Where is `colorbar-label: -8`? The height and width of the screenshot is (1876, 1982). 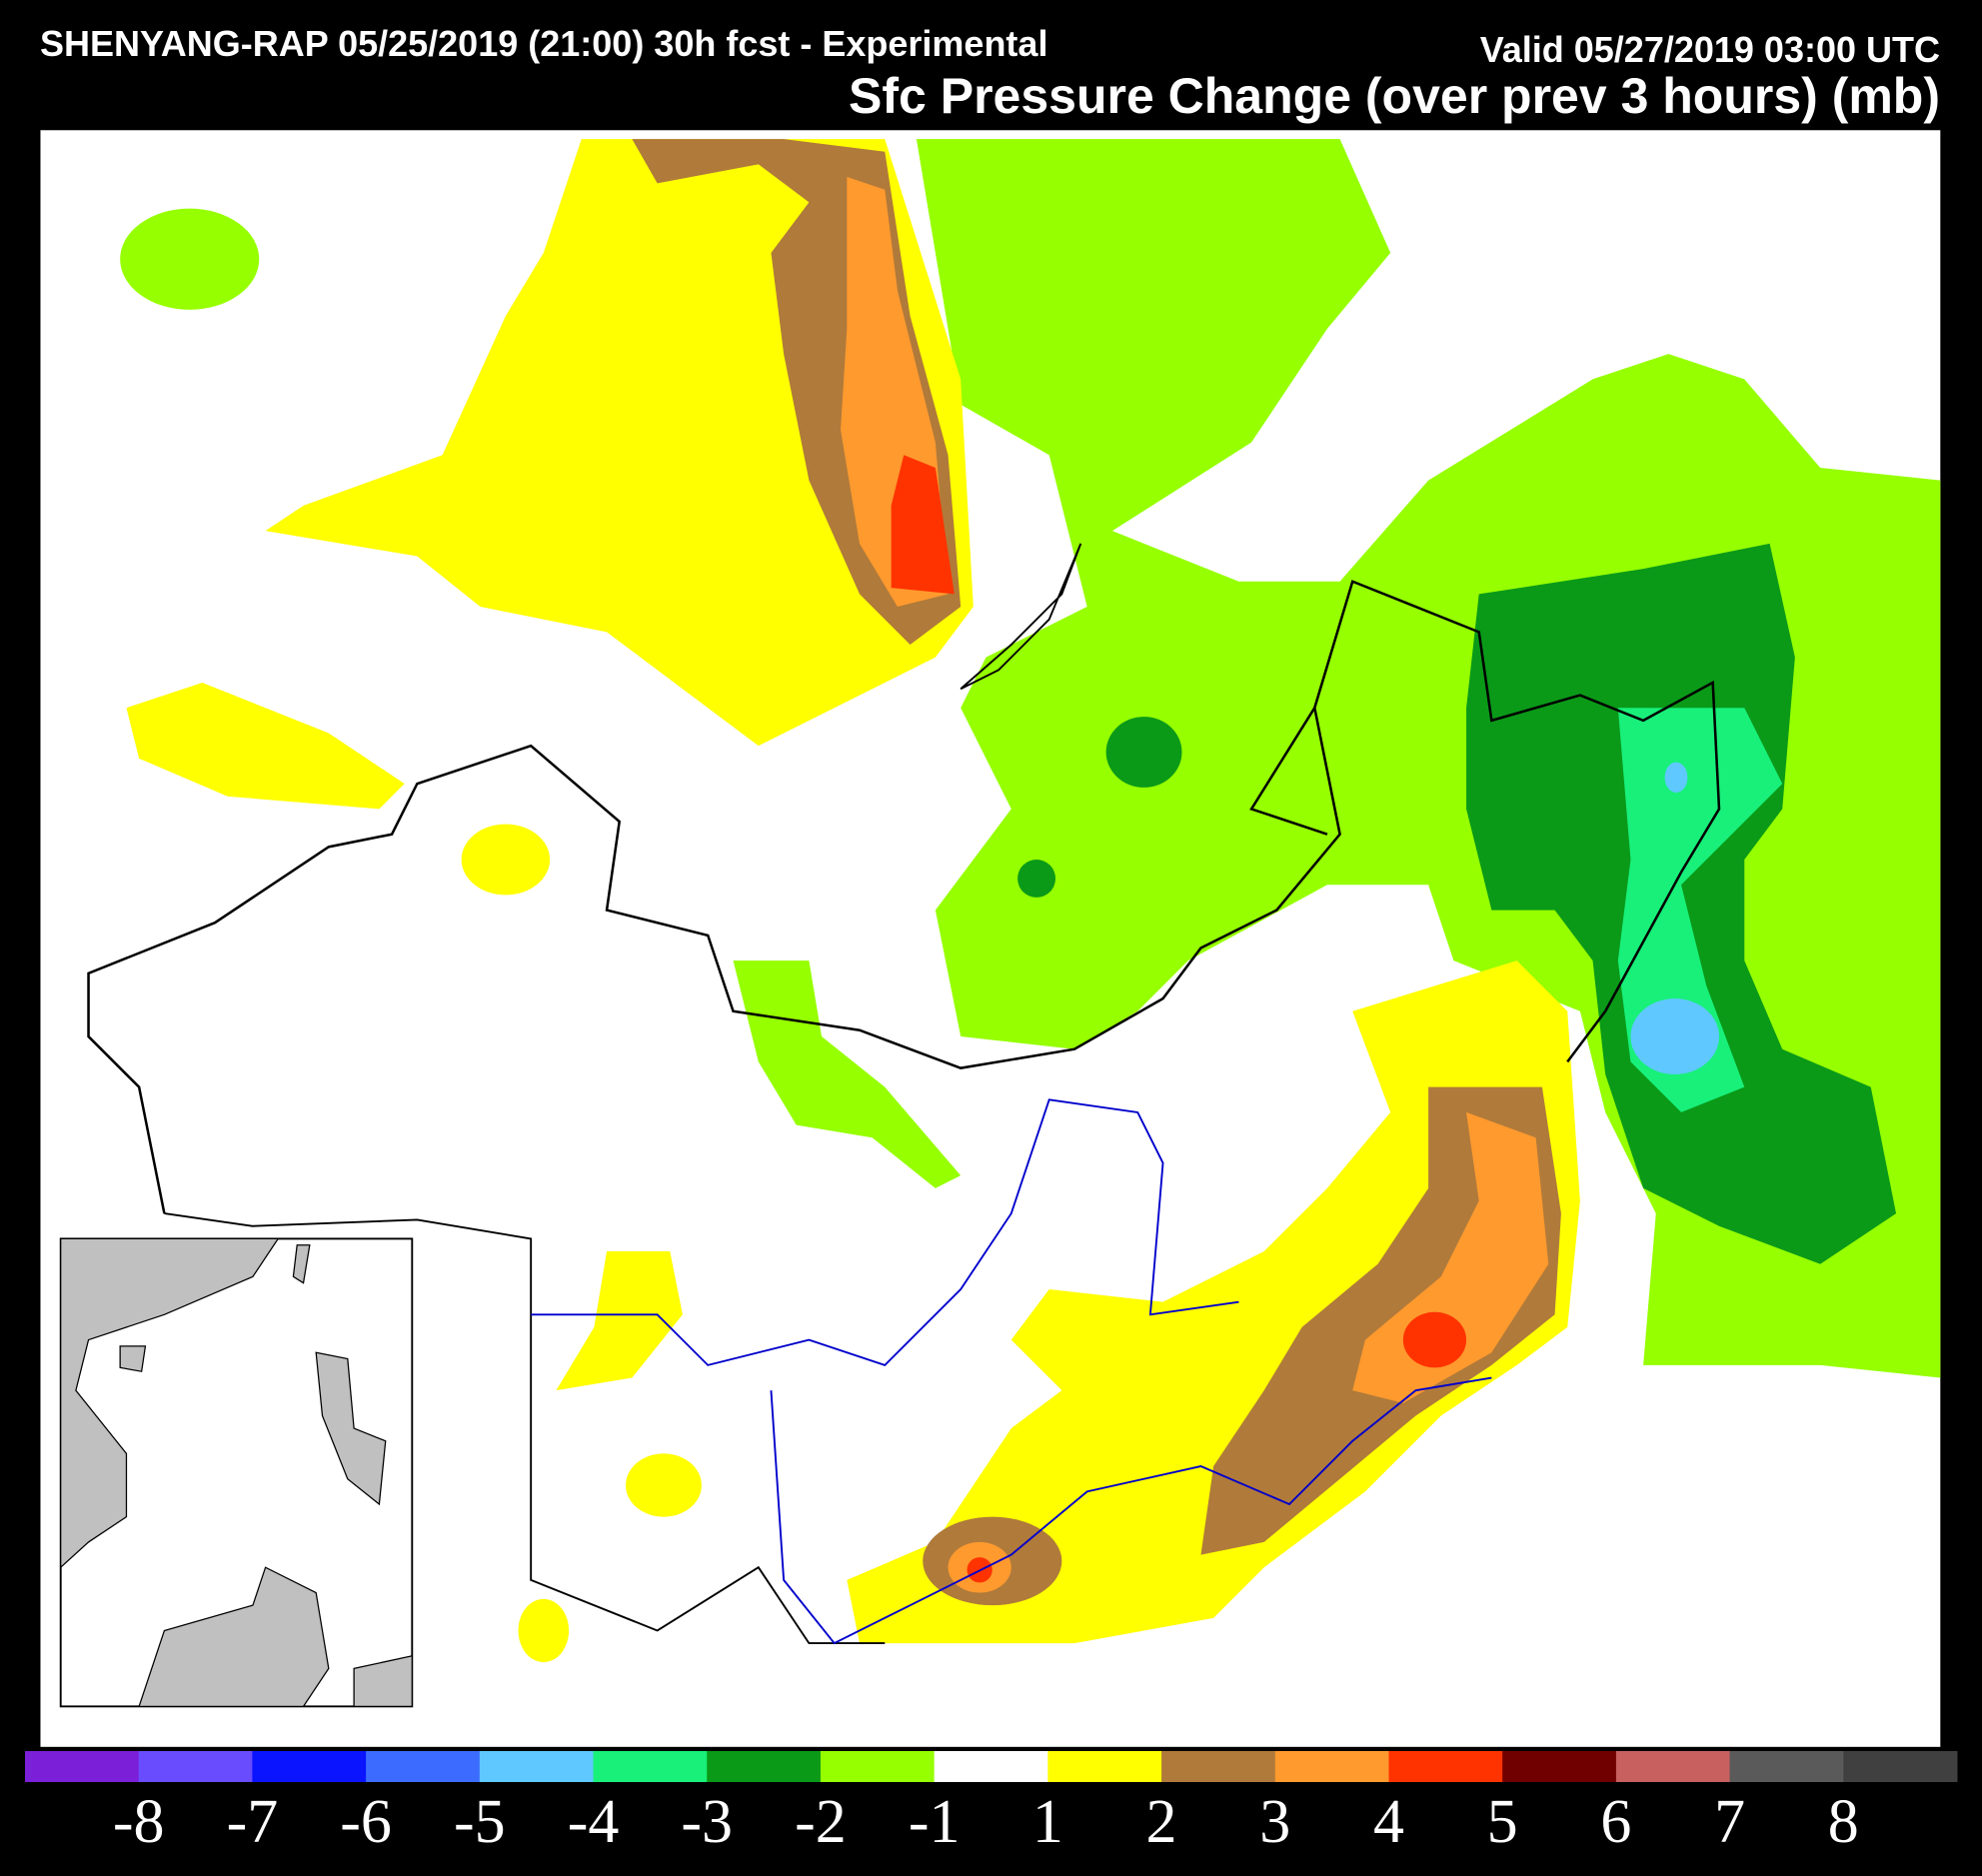 colorbar-label: -8 is located at coordinates (139, 1822).